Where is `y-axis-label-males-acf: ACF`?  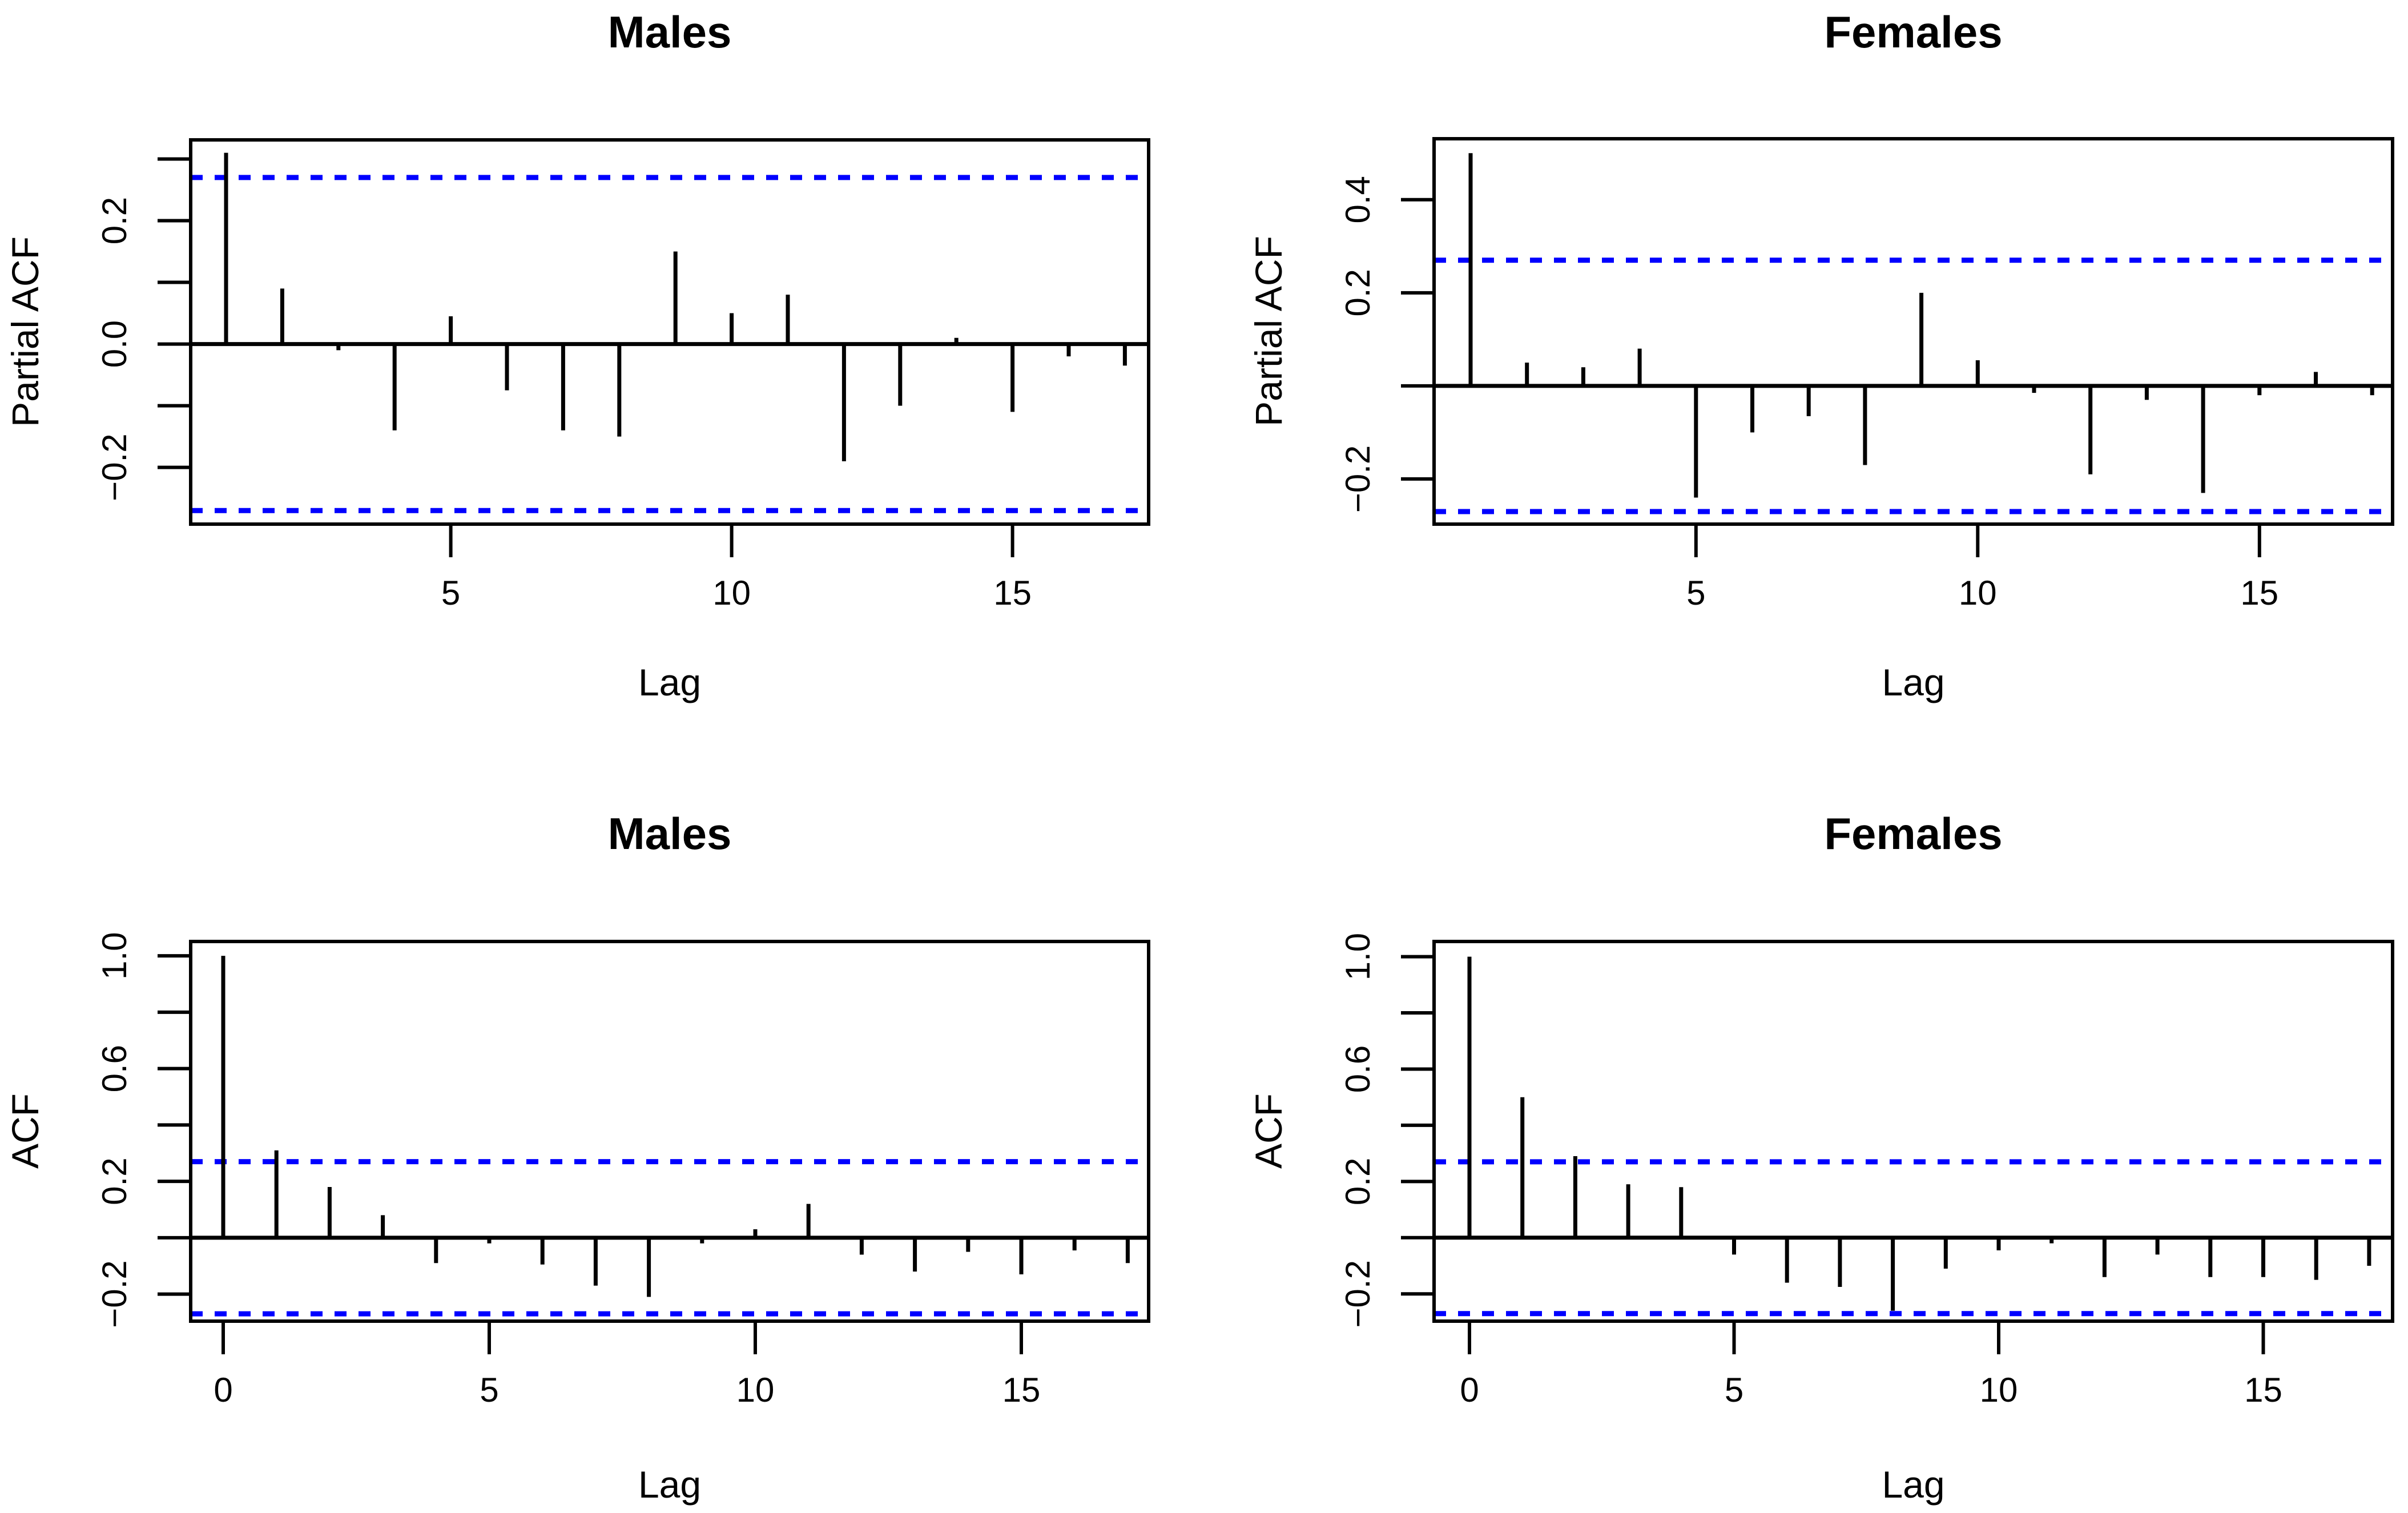
y-axis-label-males-acf: ACF is located at coordinates (25, 1131).